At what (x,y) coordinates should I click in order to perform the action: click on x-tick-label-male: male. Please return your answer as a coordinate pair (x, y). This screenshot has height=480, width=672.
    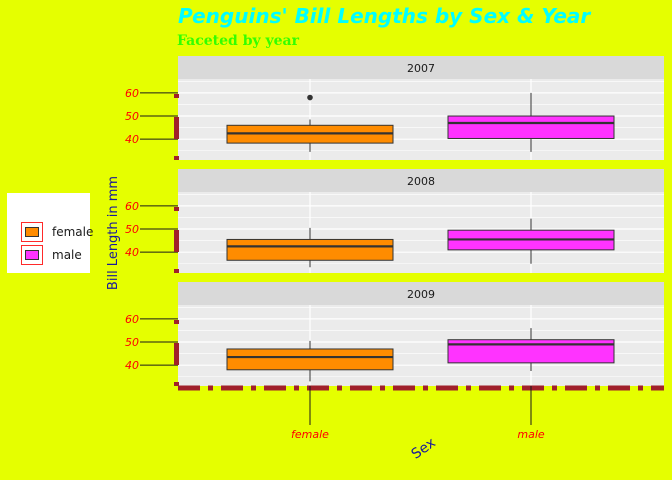
    Looking at the image, I should click on (531, 434).